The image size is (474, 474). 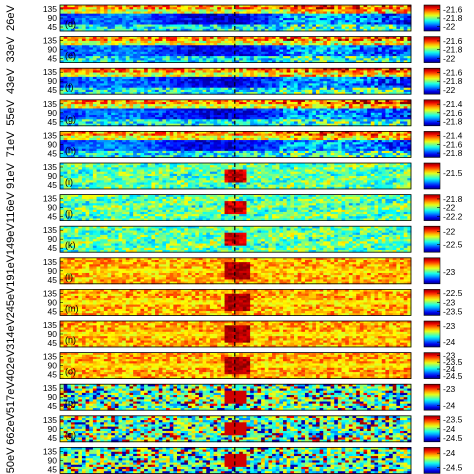 What do you see at coordinates (234, 144) in the screenshot?
I see `panel-71eV: 135904571eV (h)-21.4-21.6-21.8` at bounding box center [234, 144].